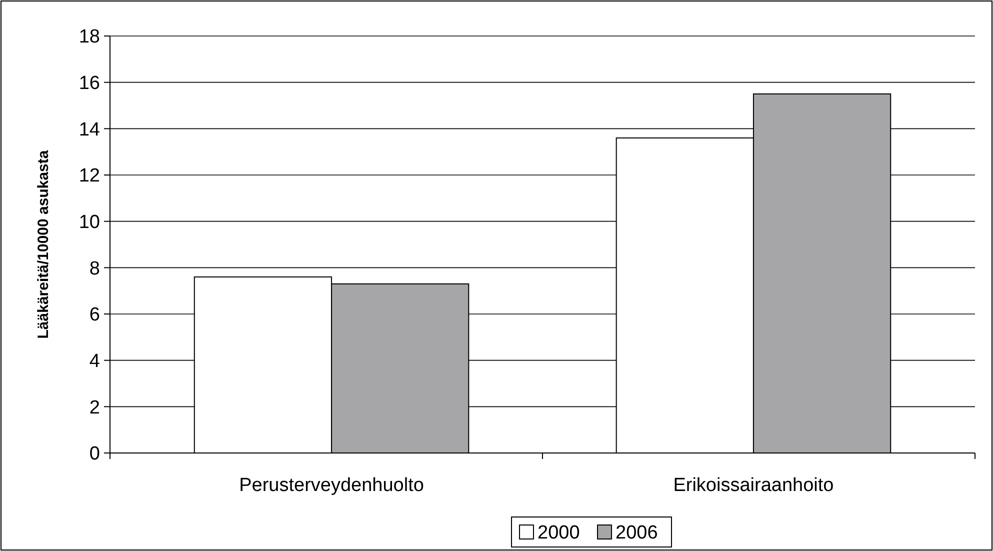 This screenshot has height=551, width=993. Describe the element at coordinates (331, 485) in the screenshot. I see `x-tick-label: Perusterveydenhuolto` at that location.